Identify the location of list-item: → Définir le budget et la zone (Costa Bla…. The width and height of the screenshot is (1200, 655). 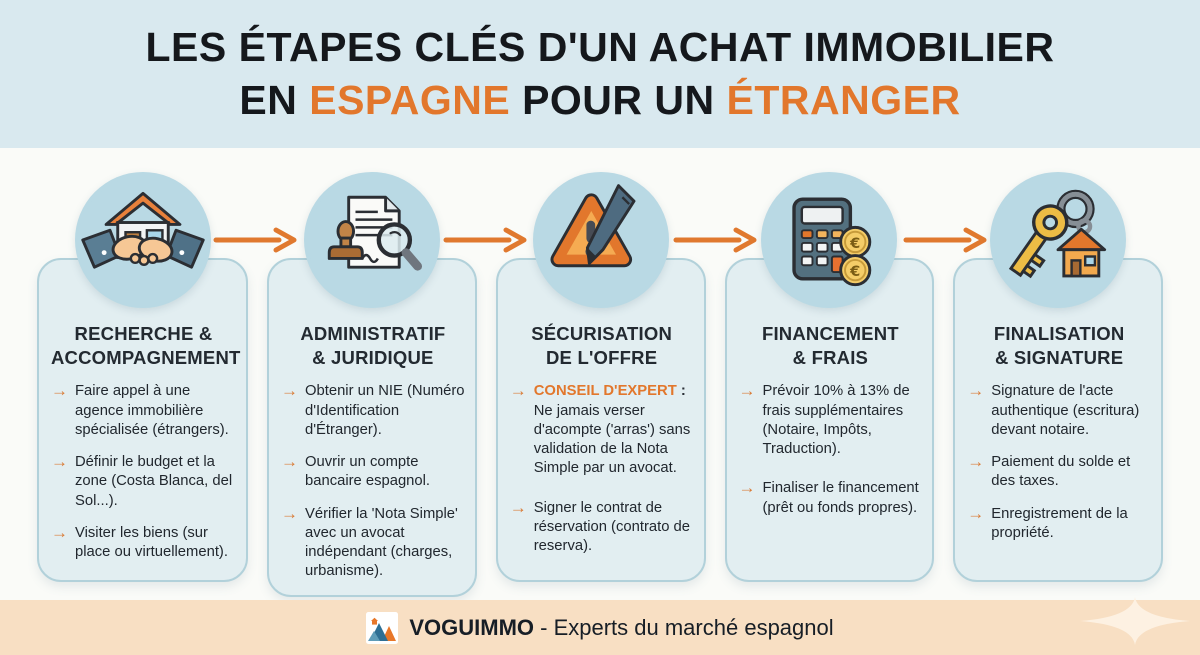
(143, 481).